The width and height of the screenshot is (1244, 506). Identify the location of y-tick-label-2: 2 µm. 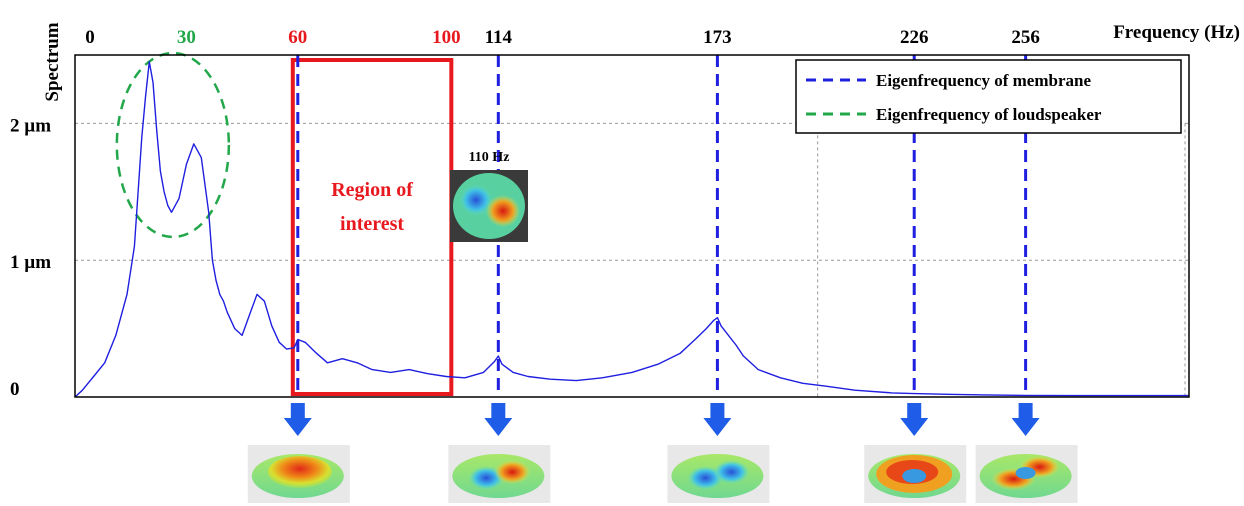
(30, 125).